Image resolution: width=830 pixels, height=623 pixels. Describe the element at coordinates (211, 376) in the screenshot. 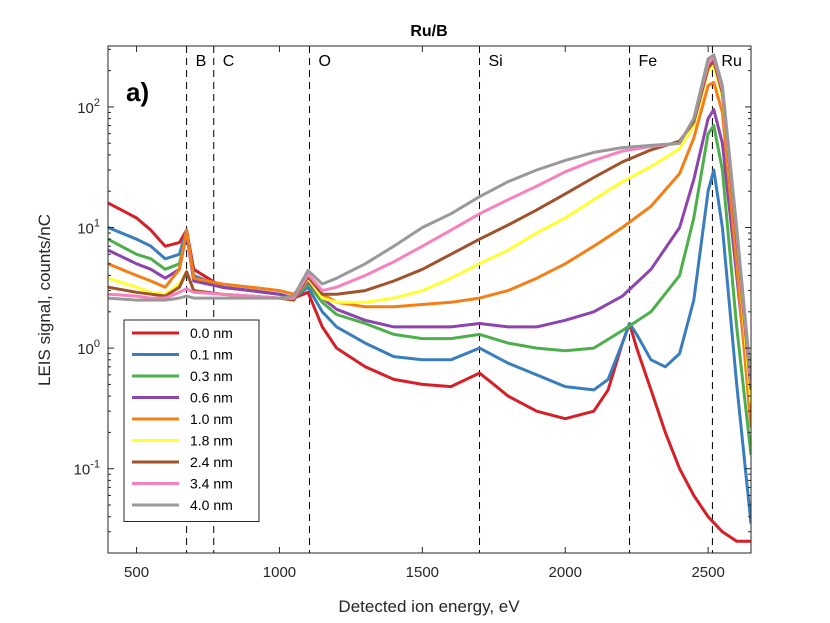

I see `legend-label: 0.3 nm` at that location.